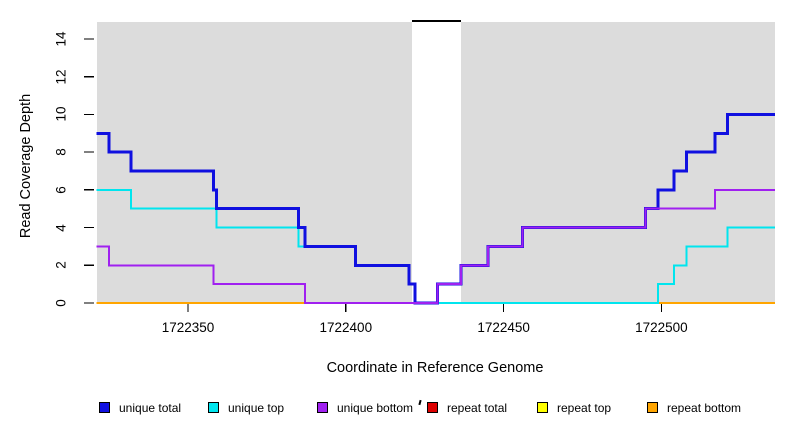  I want to click on y-tick-label: 2, so click(61, 265).